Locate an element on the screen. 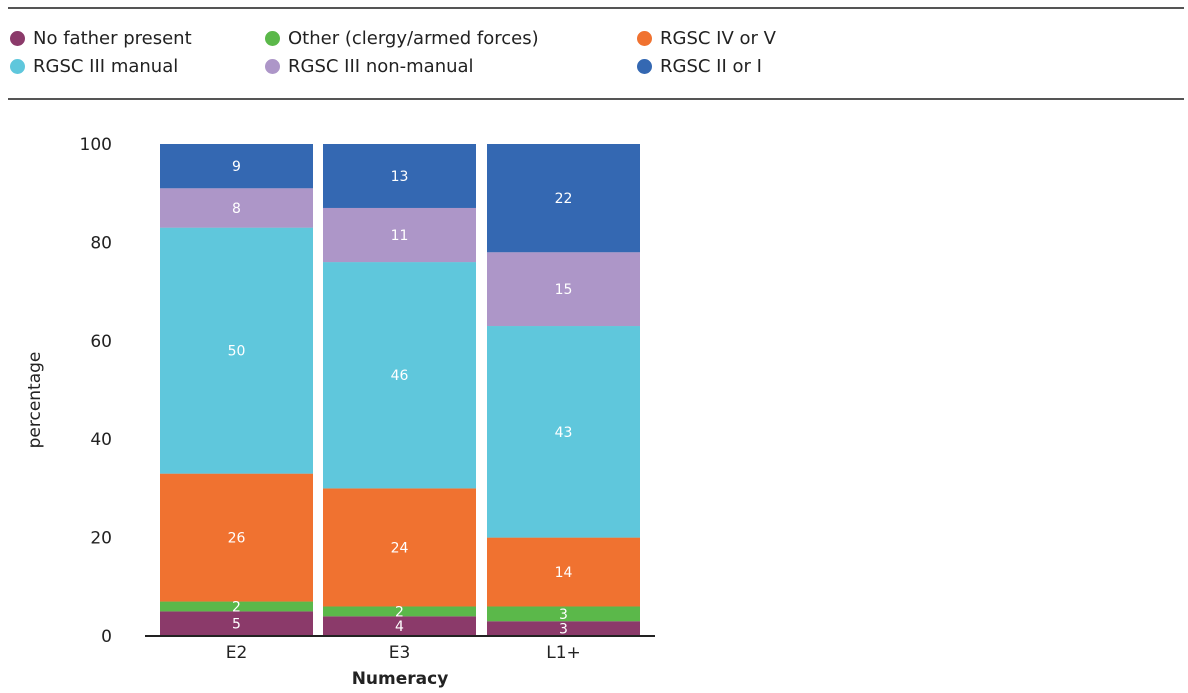 The image size is (1188, 693). x-tick-label: E2 is located at coordinates (237, 653).